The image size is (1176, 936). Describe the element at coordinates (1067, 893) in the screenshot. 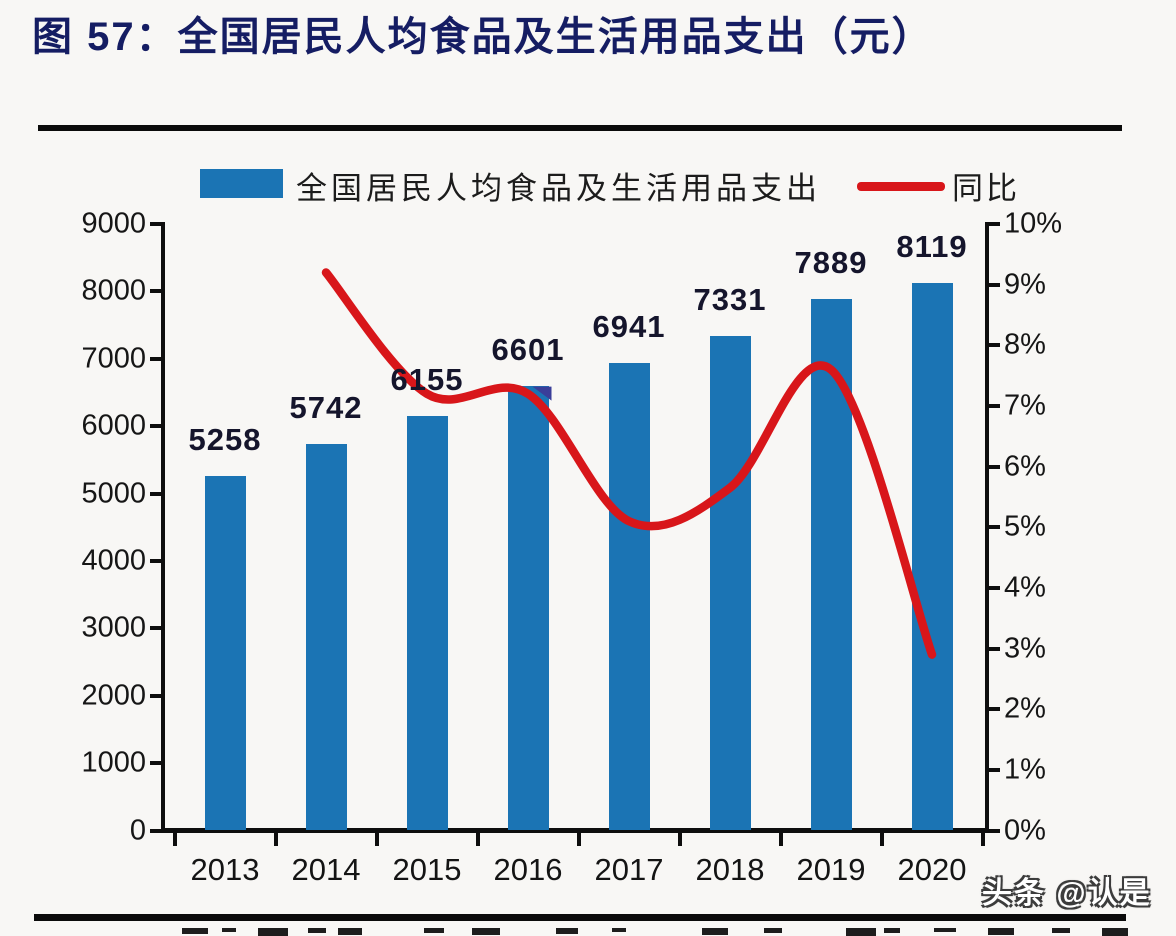

I see `watermark: 头条 @认是` at that location.